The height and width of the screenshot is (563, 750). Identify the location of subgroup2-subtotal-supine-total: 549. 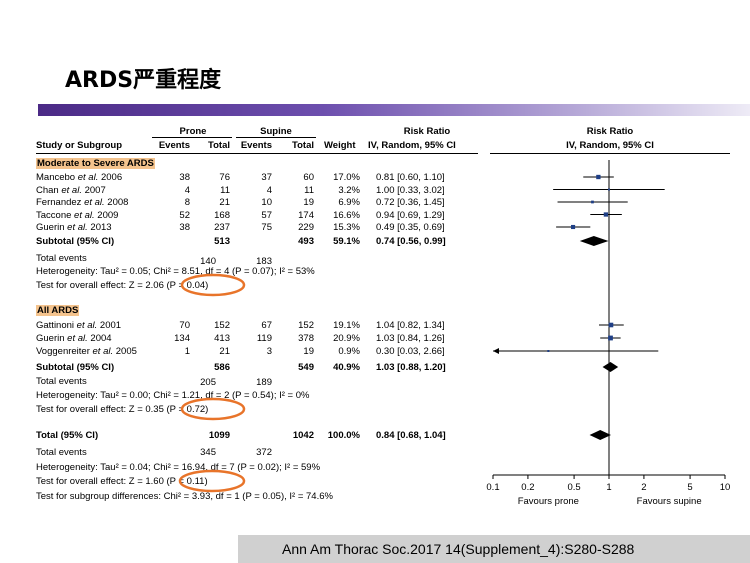
(306, 367).